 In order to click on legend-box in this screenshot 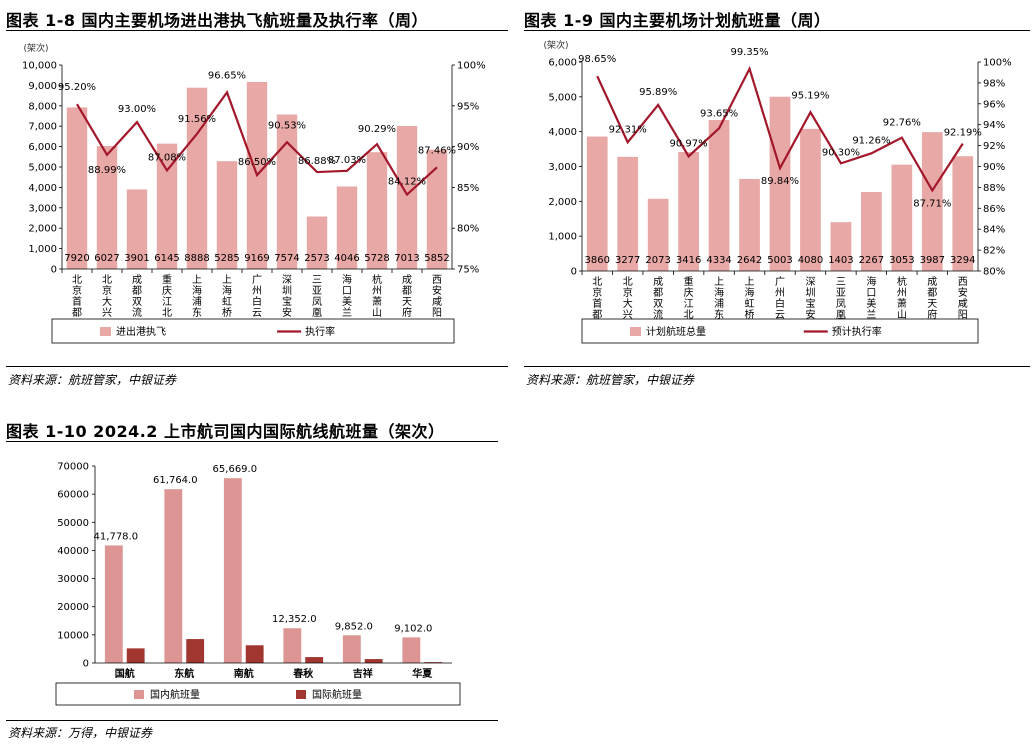, I will do `click(253, 331)`.